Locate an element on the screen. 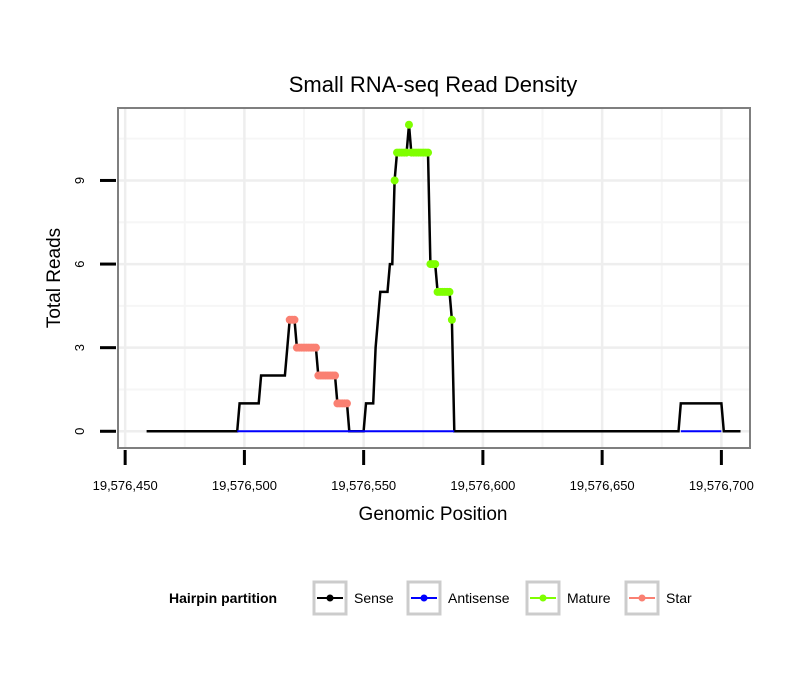  x-tick-label: 19,576,450 is located at coordinates (125, 485).